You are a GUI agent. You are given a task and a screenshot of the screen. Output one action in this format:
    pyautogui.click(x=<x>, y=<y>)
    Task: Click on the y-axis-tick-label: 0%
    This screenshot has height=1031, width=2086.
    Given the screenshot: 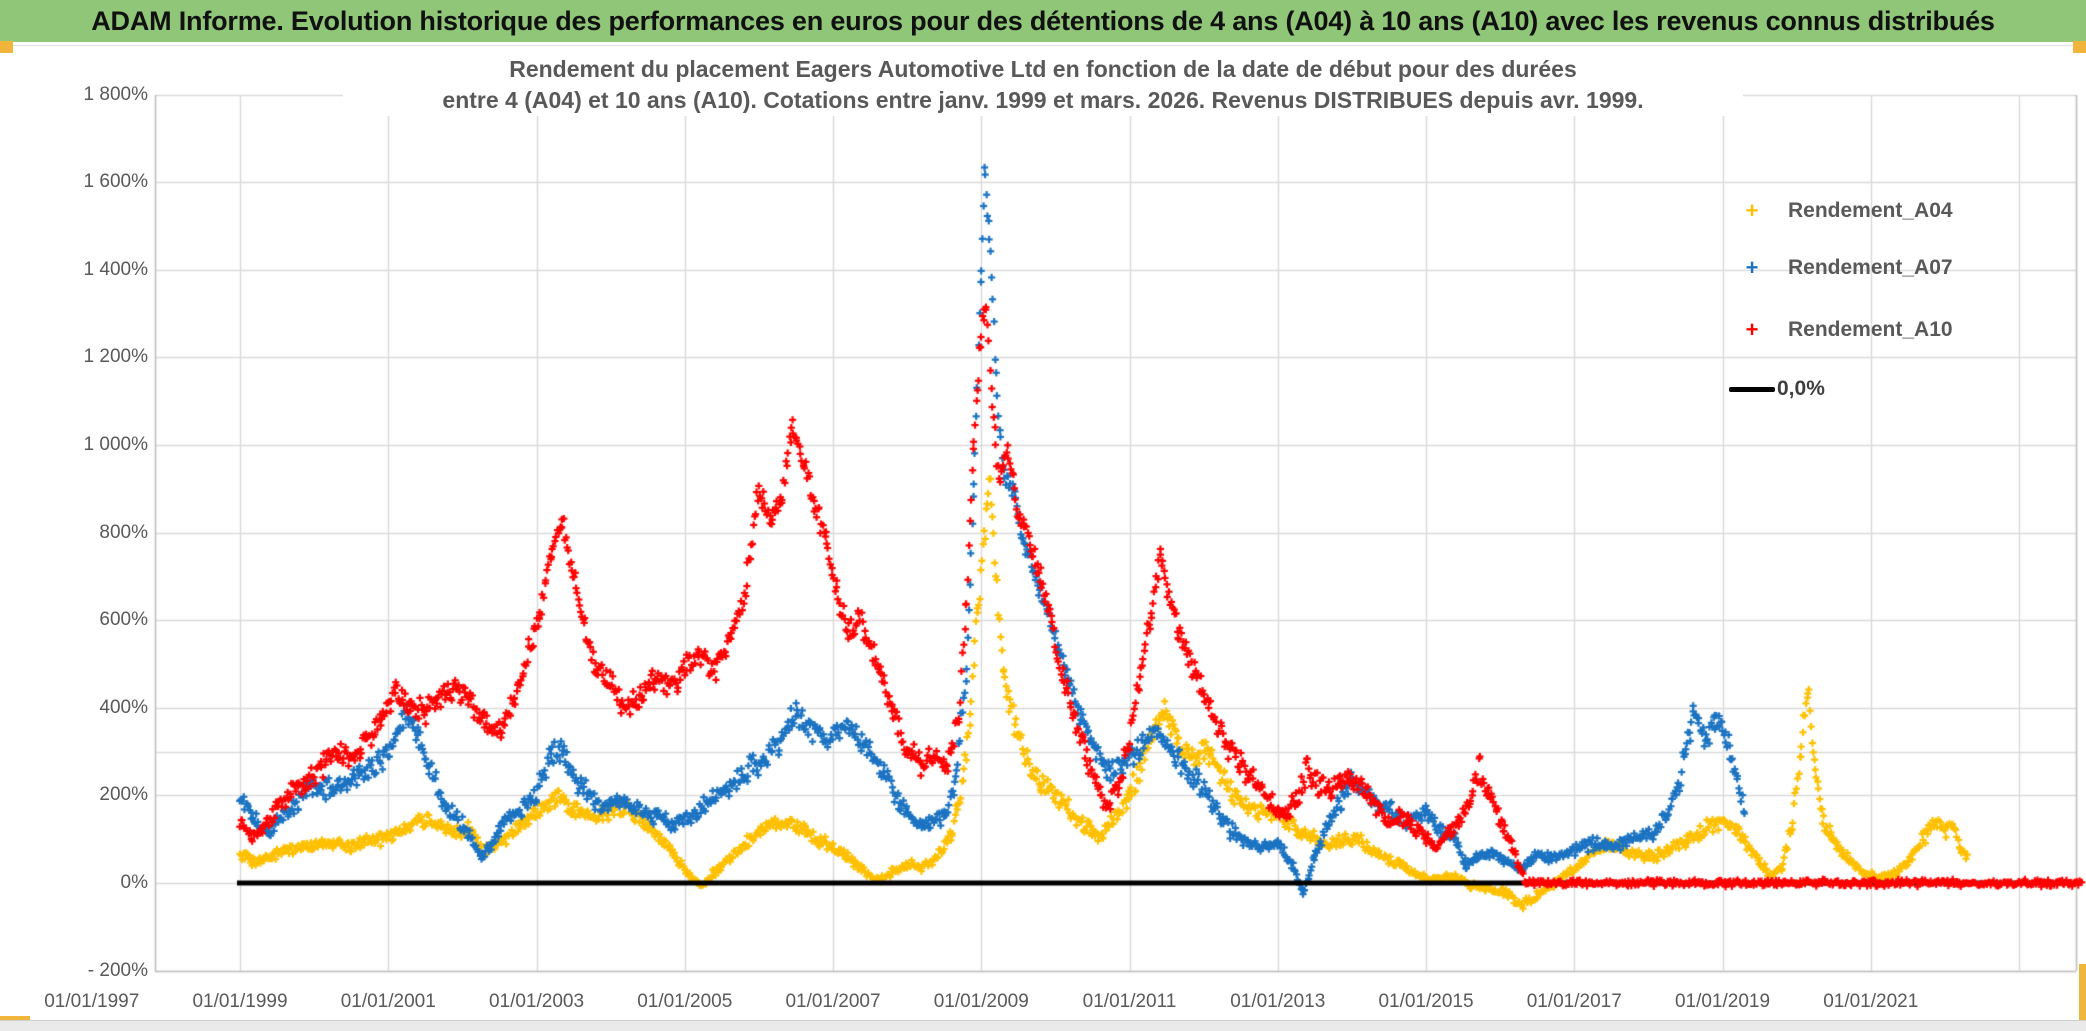 What is the action you would take?
    pyautogui.click(x=134, y=882)
    